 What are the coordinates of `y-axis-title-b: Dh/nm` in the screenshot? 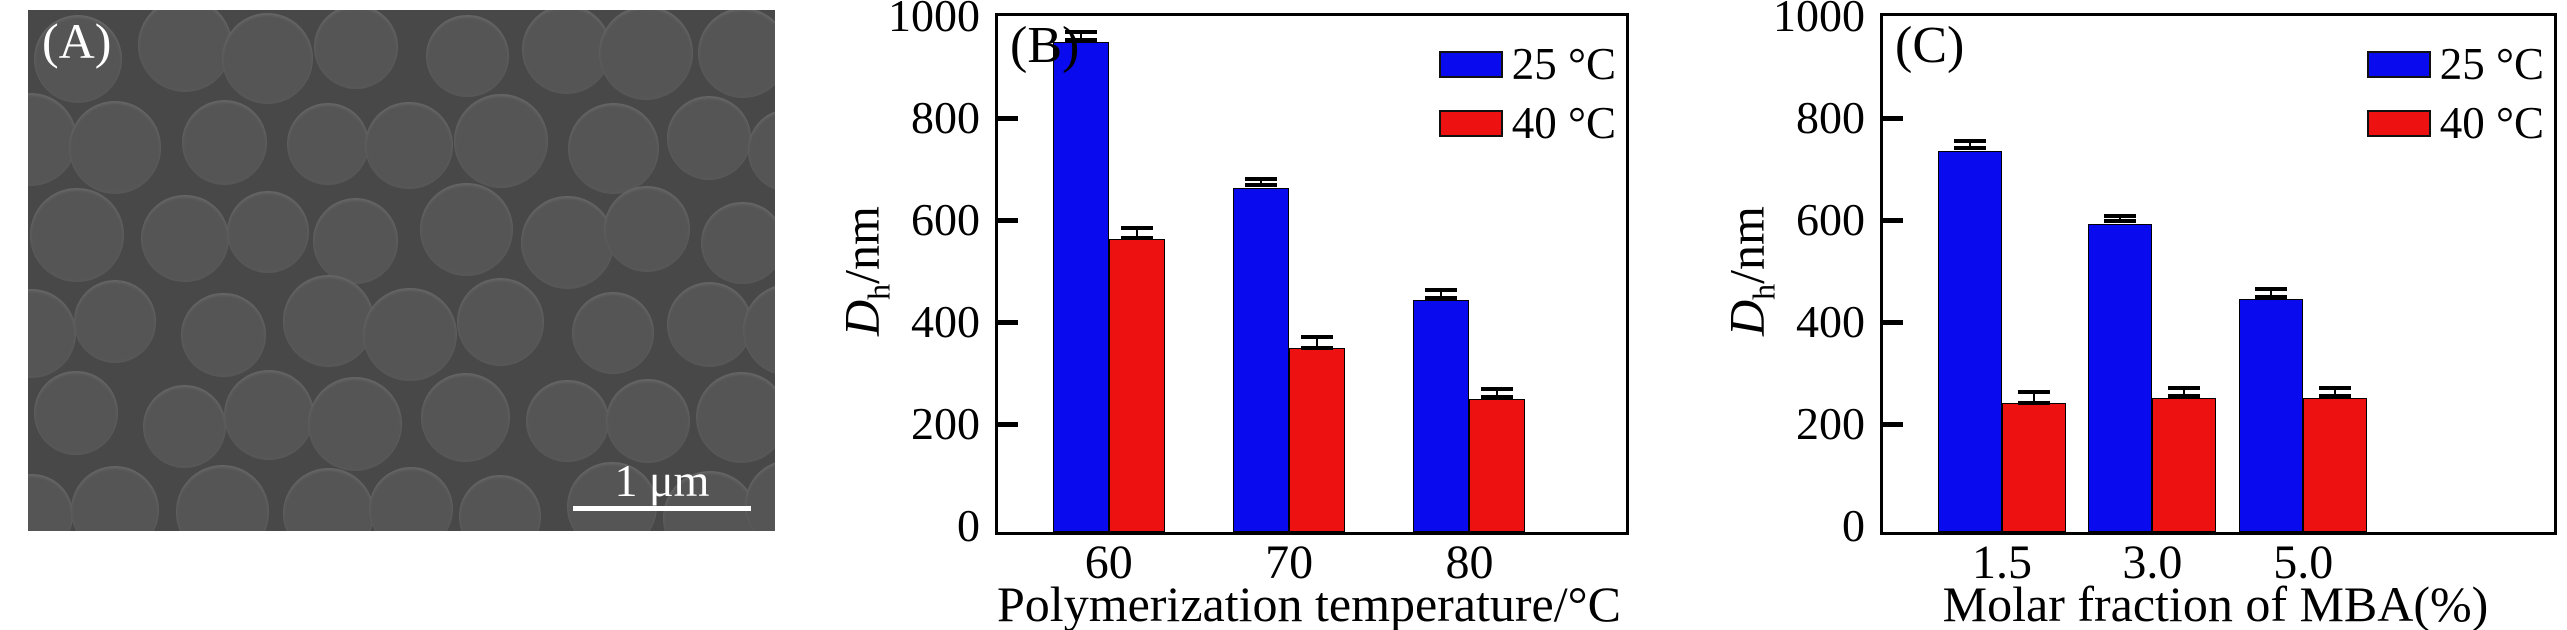 It's located at (868, 271).